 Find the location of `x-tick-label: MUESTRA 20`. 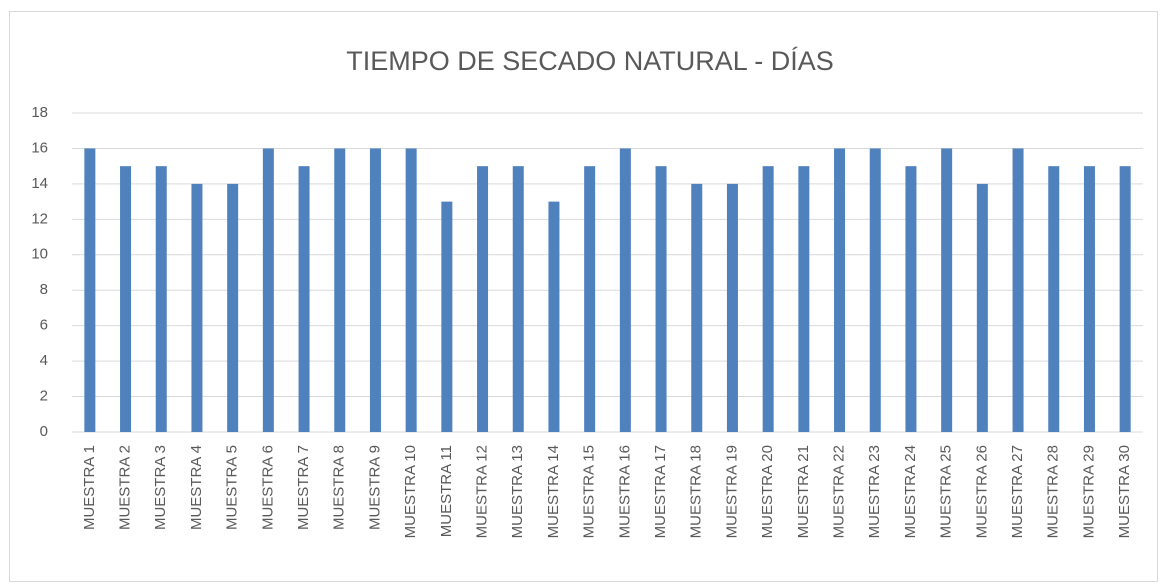

x-tick-label: MUESTRA 20 is located at coordinates (767, 491).